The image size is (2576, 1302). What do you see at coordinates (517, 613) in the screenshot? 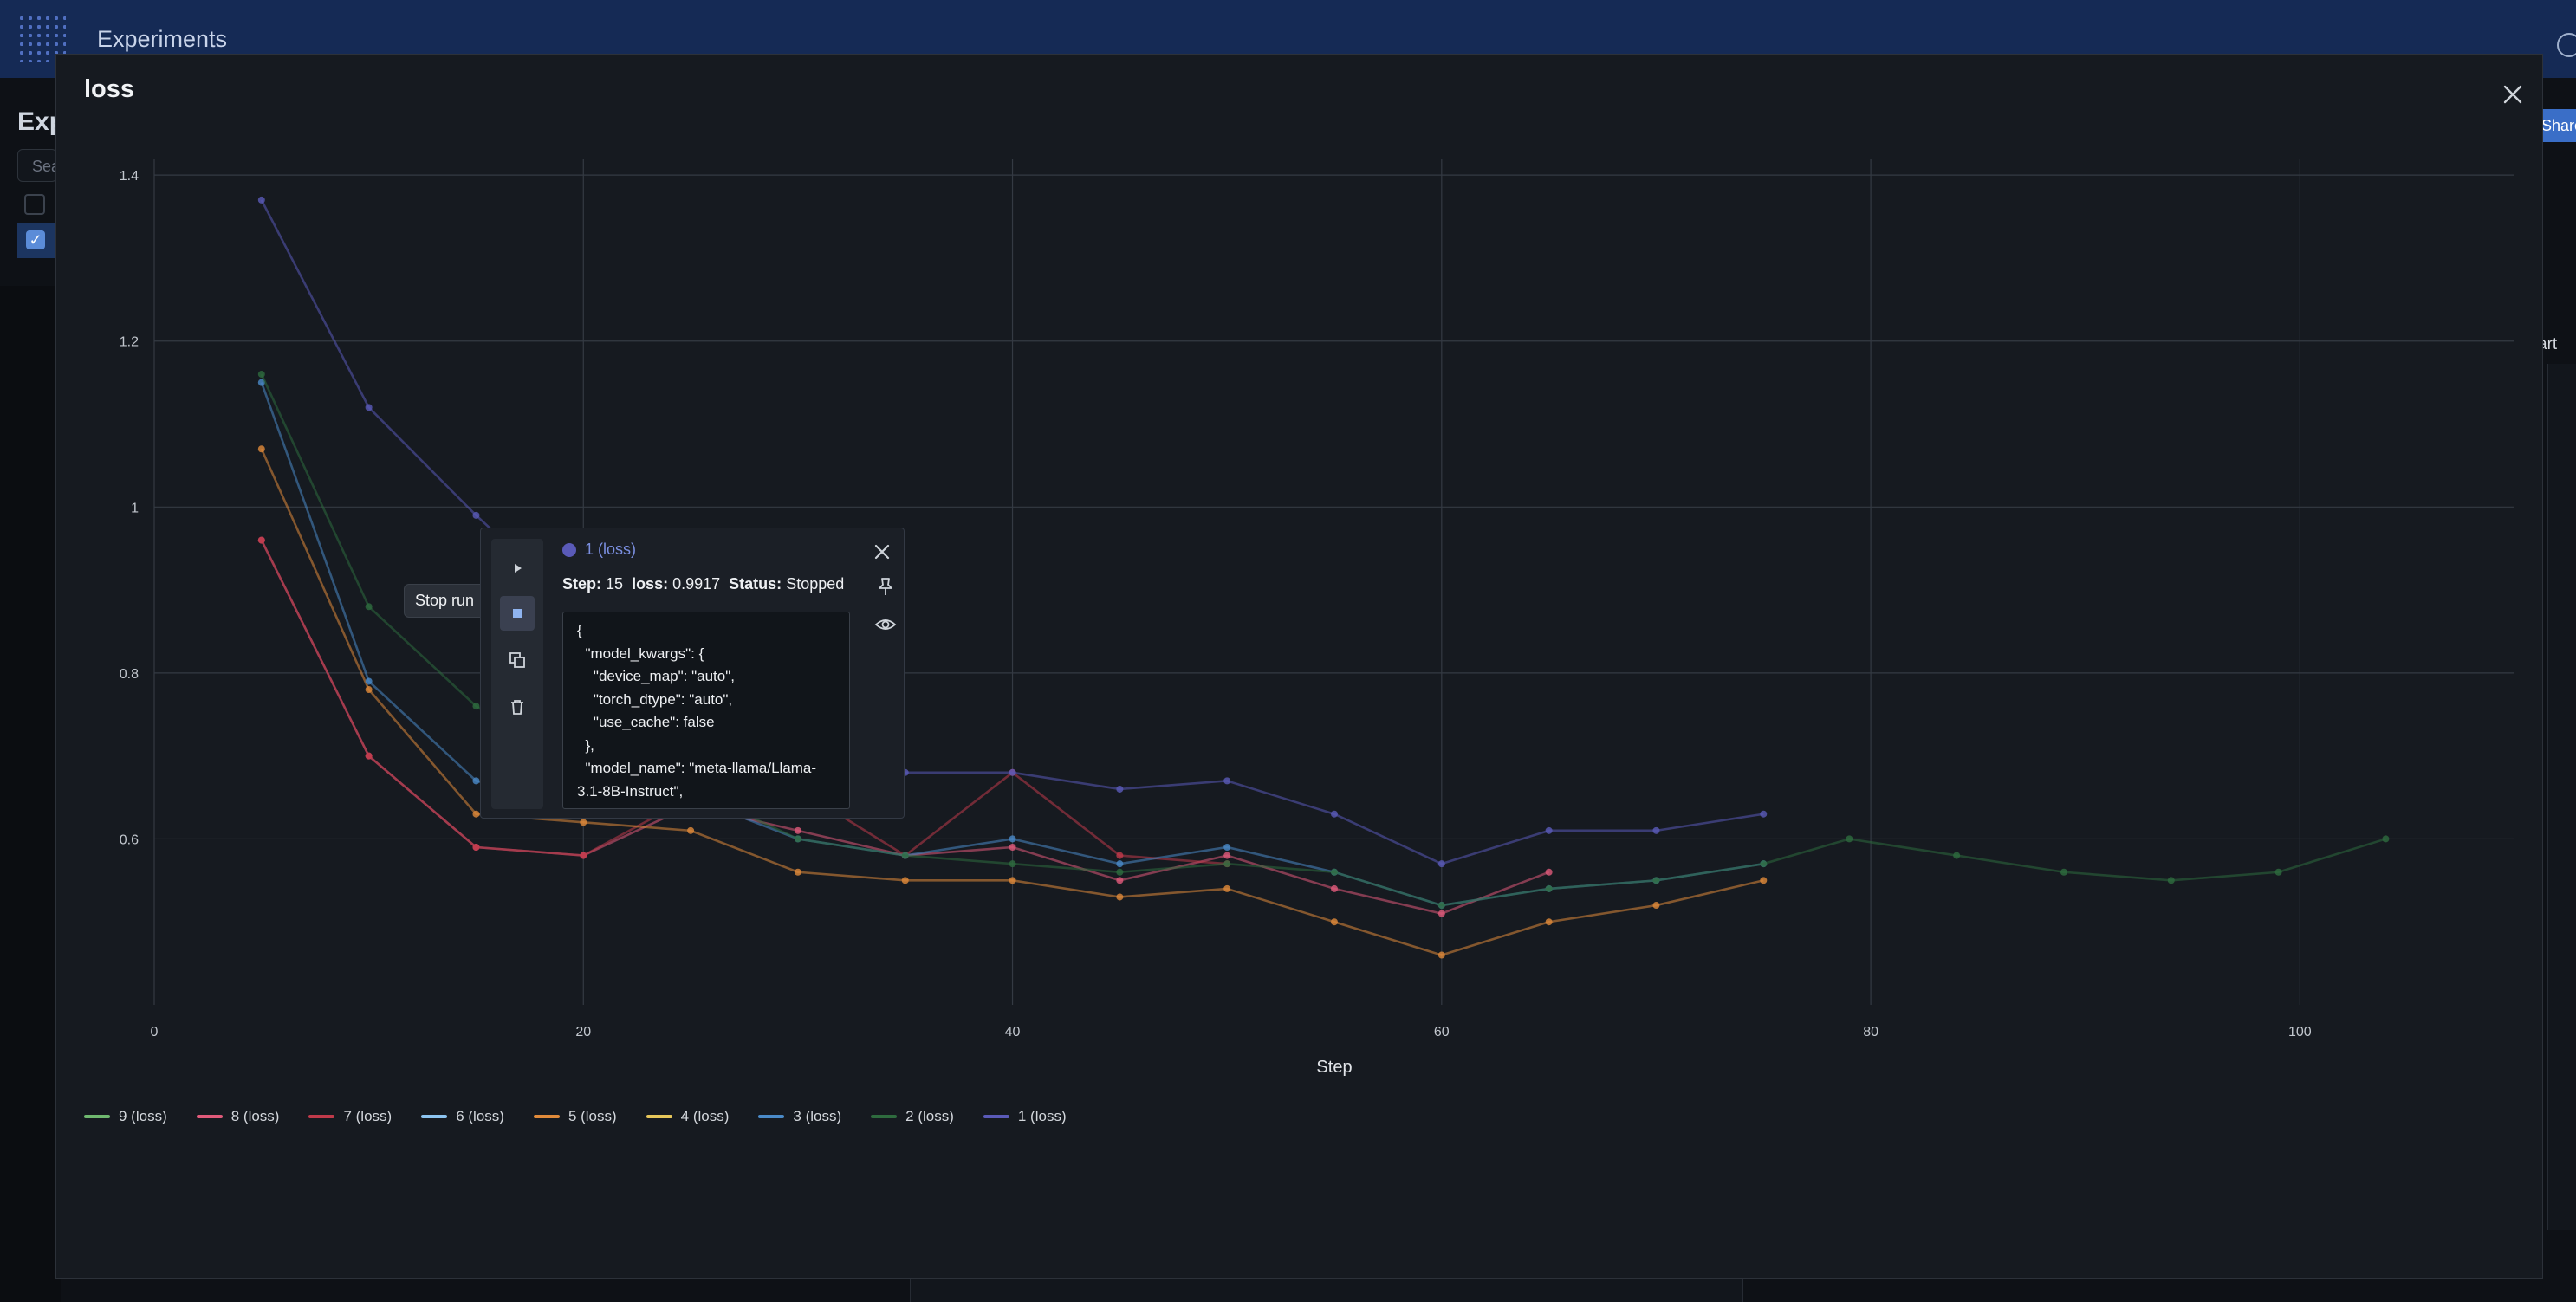
I see `stop-run-button` at bounding box center [517, 613].